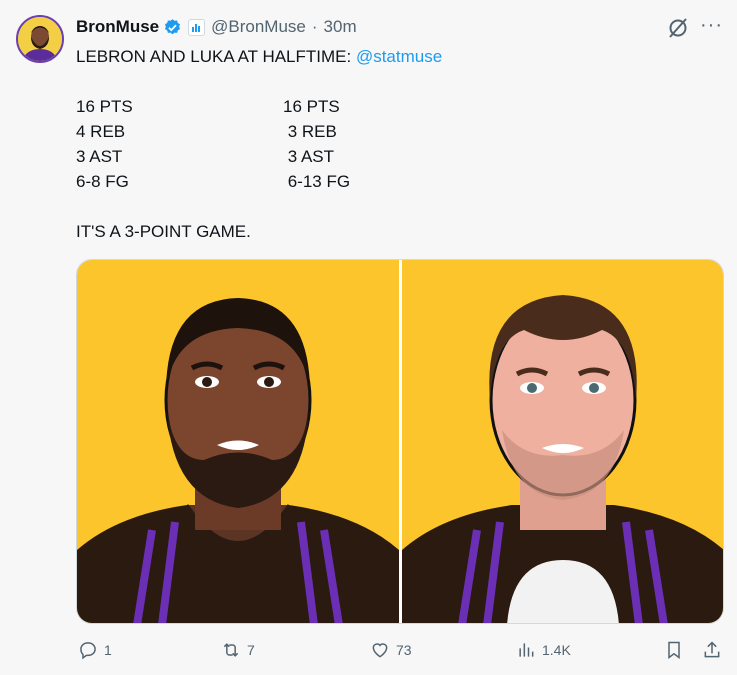 The width and height of the screenshot is (737, 675). What do you see at coordinates (678, 28) in the screenshot?
I see `grok-icon` at bounding box center [678, 28].